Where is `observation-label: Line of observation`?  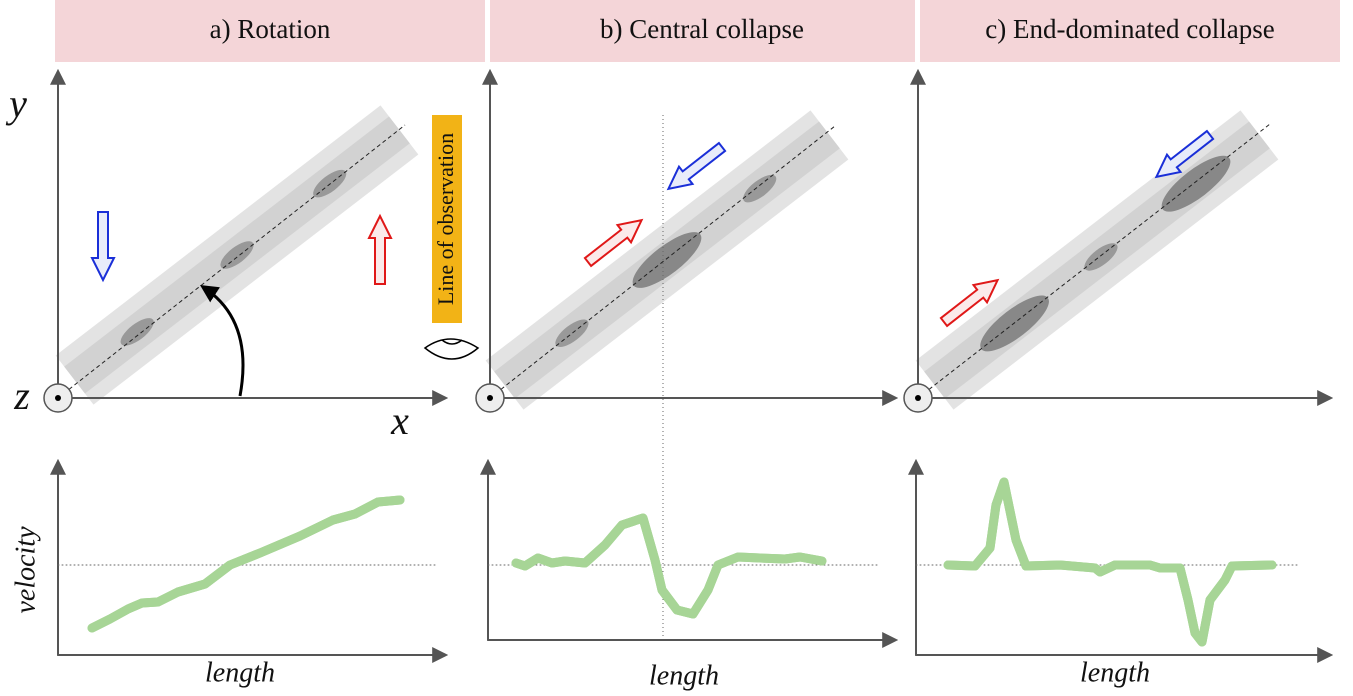
observation-label: Line of observation is located at coordinates (445, 219).